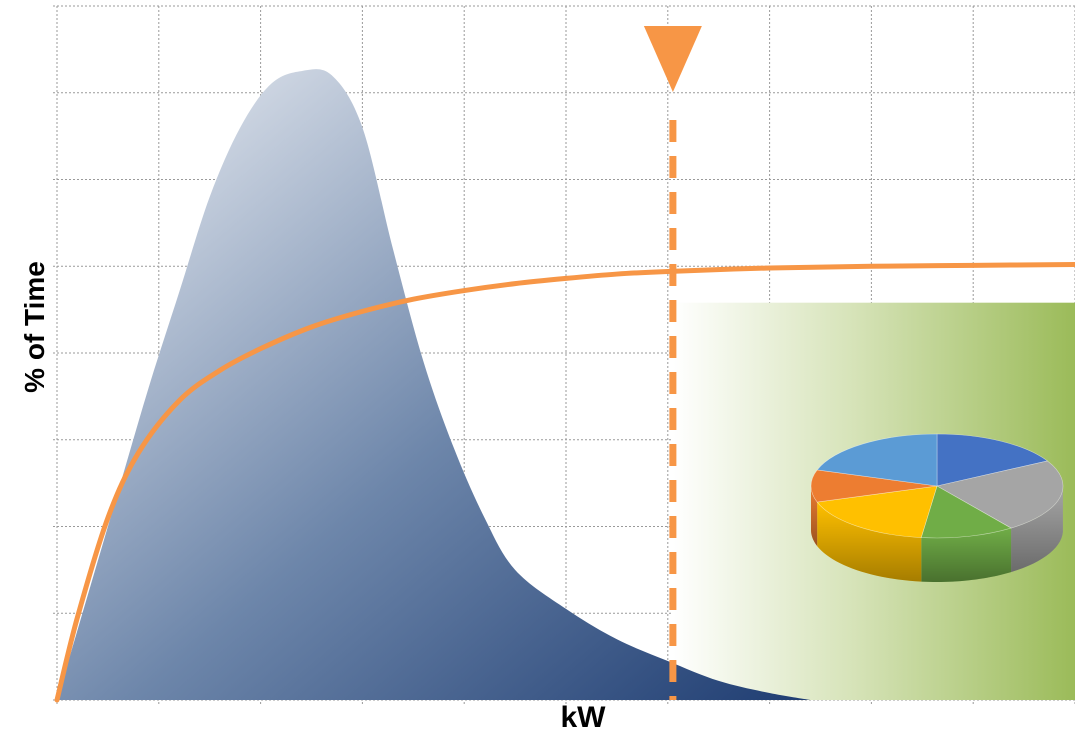 The width and height of the screenshot is (1075, 734). What do you see at coordinates (34, 327) in the screenshot?
I see `y-axis-title: % of Time` at bounding box center [34, 327].